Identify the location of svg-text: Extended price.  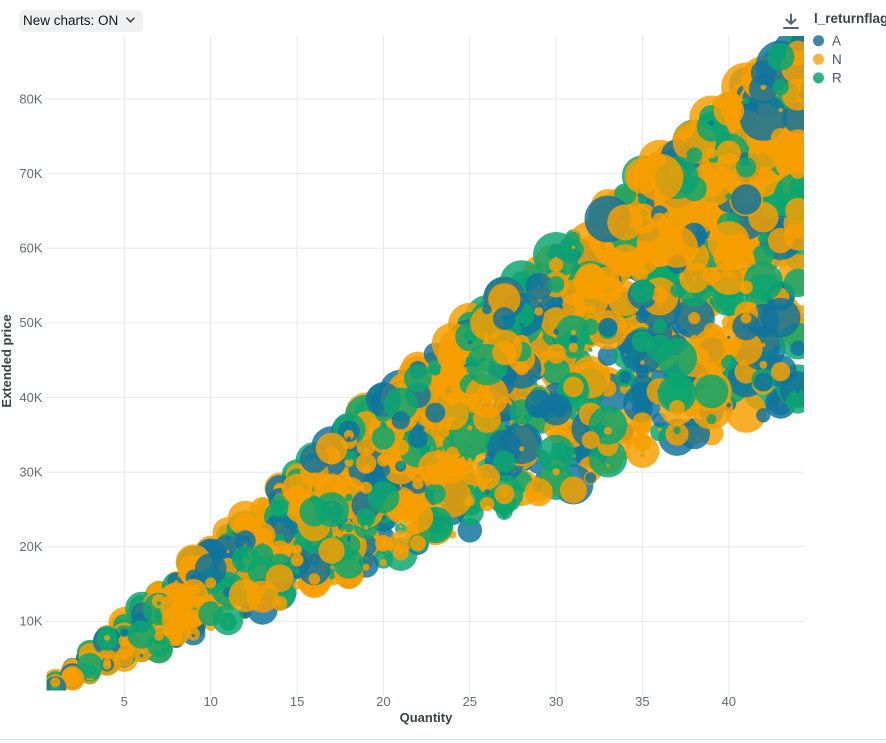
(7, 360).